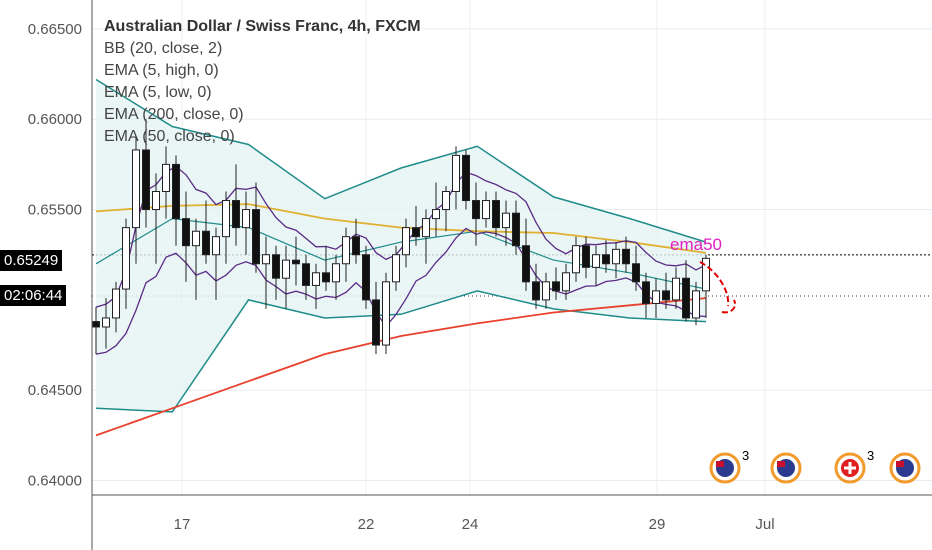  What do you see at coordinates (55, 210) in the screenshot?
I see `y-tick-label: 0.65500` at bounding box center [55, 210].